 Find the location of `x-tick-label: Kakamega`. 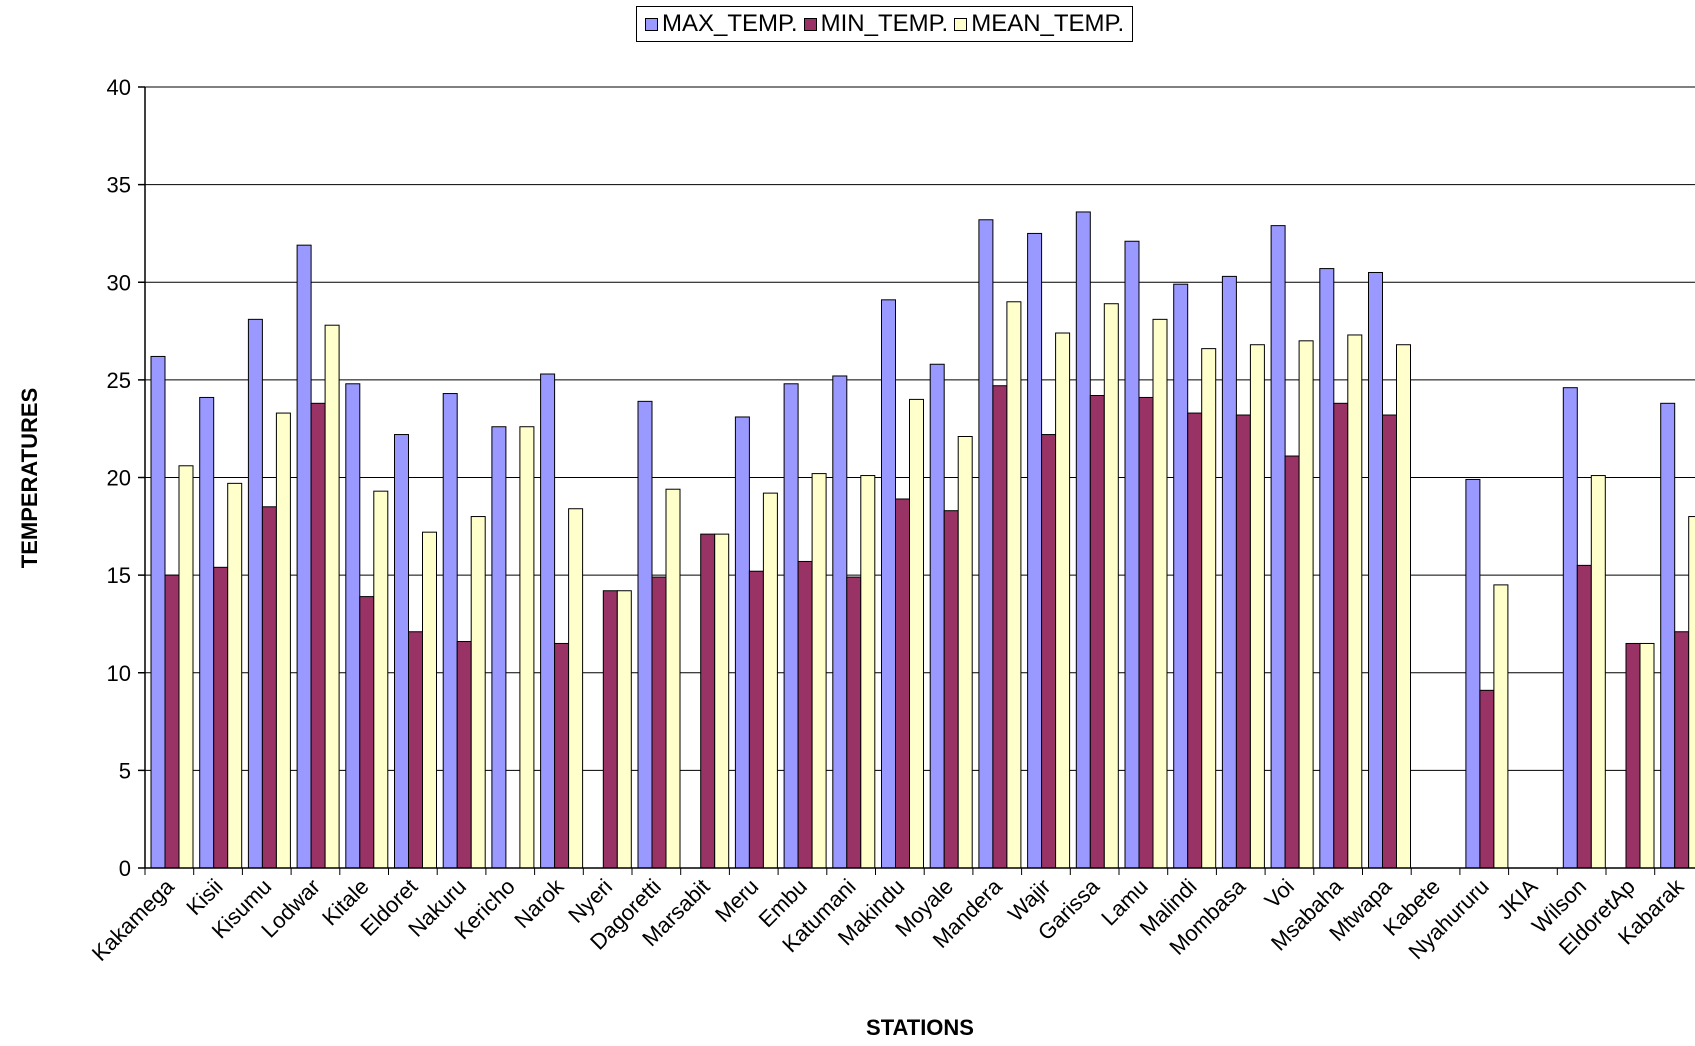

x-tick-label: Kakamega is located at coordinates (133, 919).